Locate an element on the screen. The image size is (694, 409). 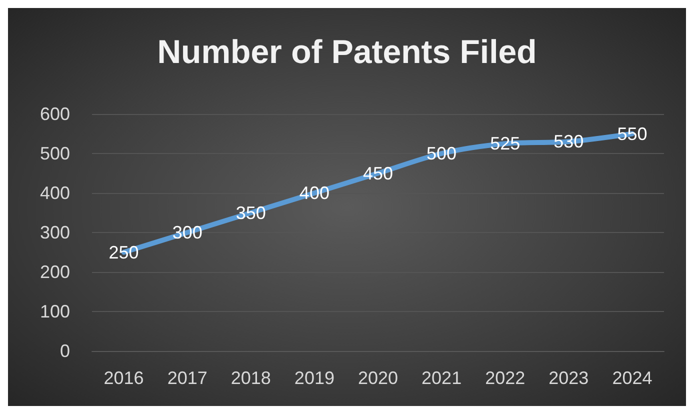
x-tick-label: 2024 is located at coordinates (632, 378).